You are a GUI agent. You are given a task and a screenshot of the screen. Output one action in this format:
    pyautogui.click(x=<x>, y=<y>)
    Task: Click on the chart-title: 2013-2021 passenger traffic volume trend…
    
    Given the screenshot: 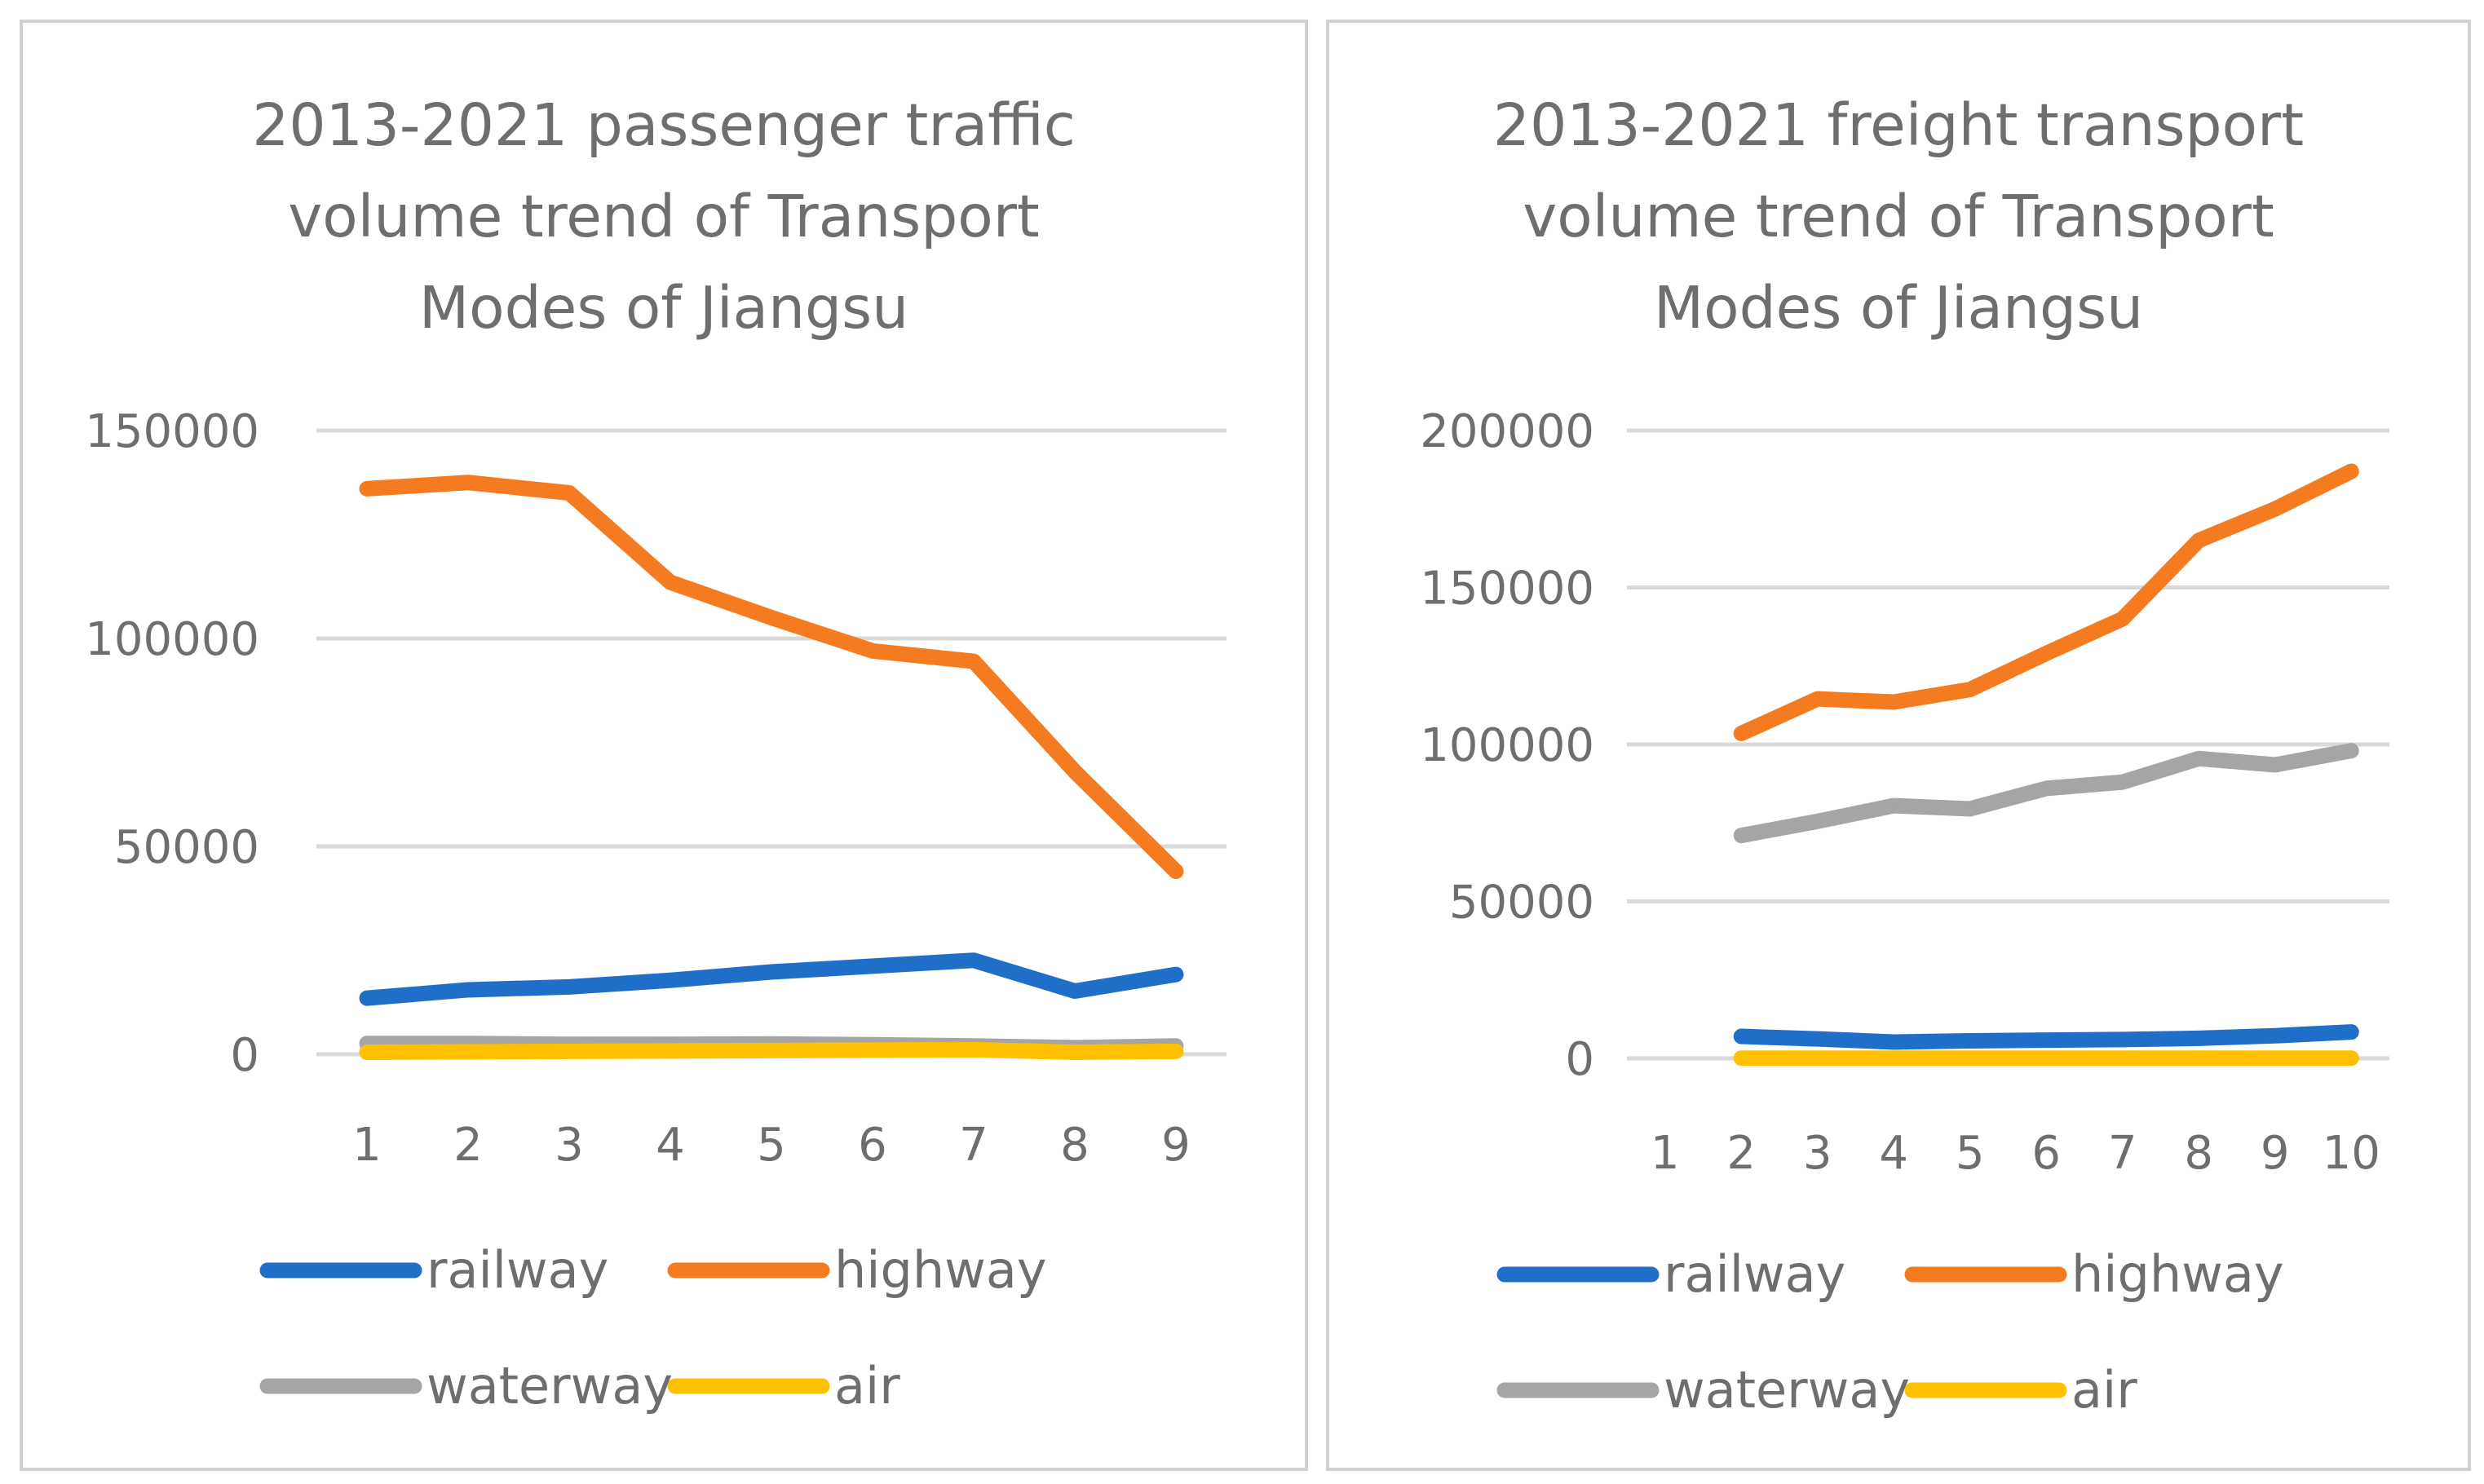 What is the action you would take?
    pyautogui.click(x=664, y=217)
    